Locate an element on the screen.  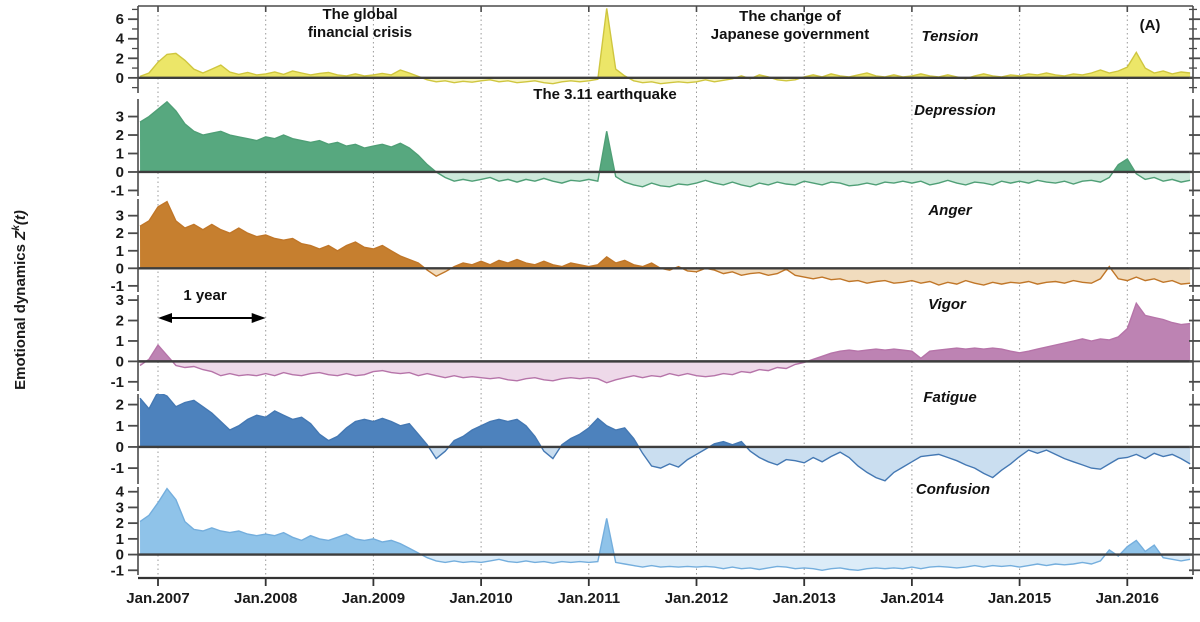
depression-area-negative is located at coordinates (665, 179).